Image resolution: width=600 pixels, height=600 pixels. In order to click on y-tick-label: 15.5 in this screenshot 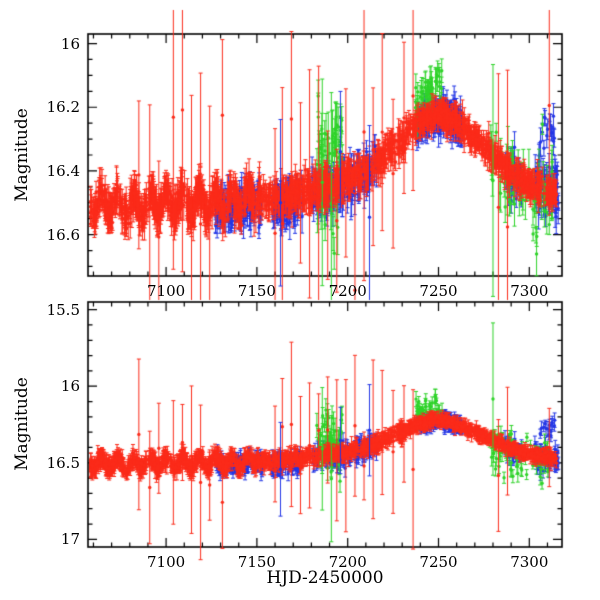, I will do `click(63, 309)`.